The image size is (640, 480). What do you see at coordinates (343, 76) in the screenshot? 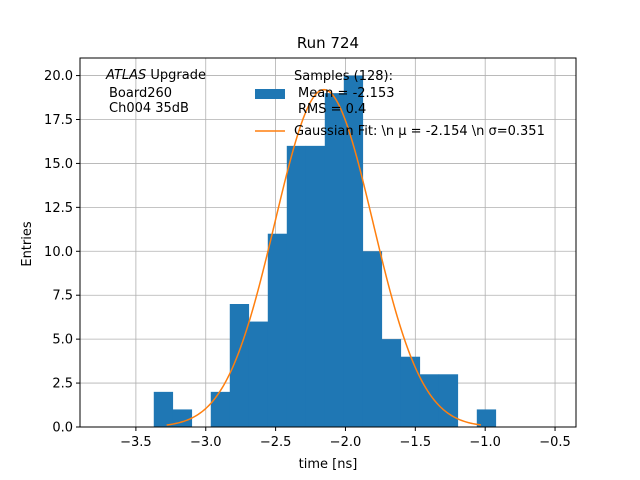
I see `legend-histogram-label-line1: Samples (128):` at bounding box center [343, 76].